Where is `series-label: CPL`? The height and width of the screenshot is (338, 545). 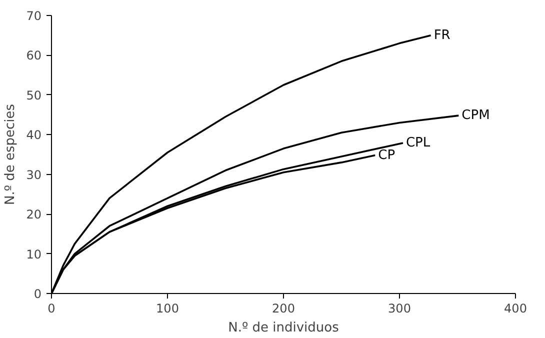 series-label: CPL is located at coordinates (418, 142).